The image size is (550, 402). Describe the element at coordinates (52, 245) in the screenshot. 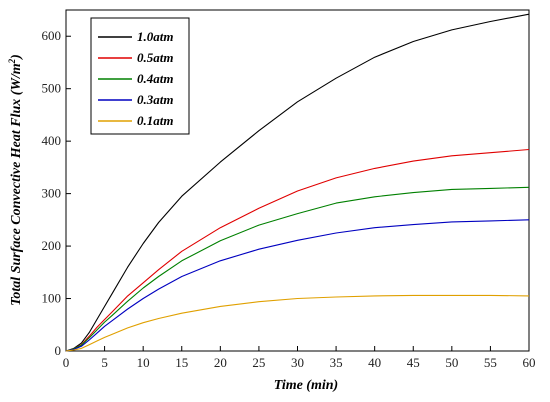

I see `y-tick-label: 200` at that location.